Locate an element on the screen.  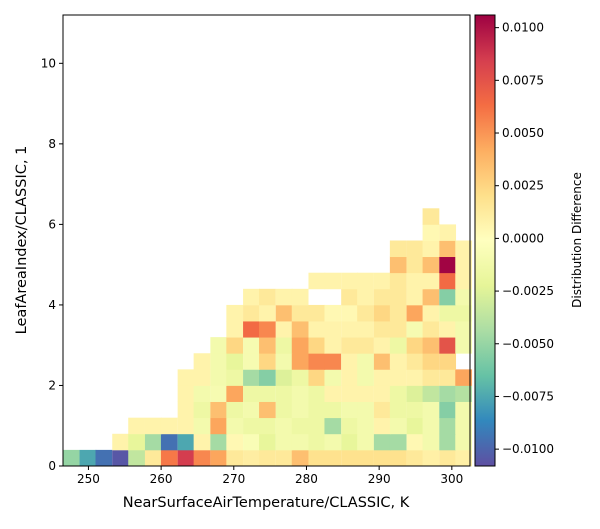
x-axis-ticks: 250 260 270 280 290 300 is located at coordinates (270, 476).